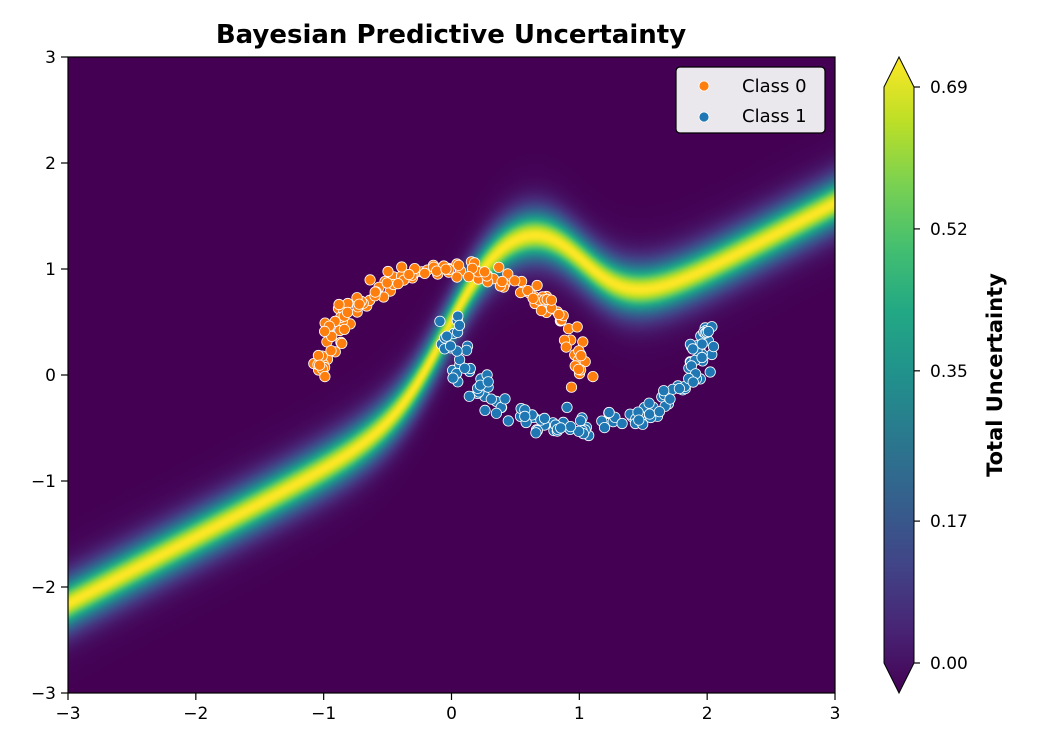 This screenshot has height=750, width=1050. What do you see at coordinates (750, 100) in the screenshot?
I see `legend-box` at bounding box center [750, 100].